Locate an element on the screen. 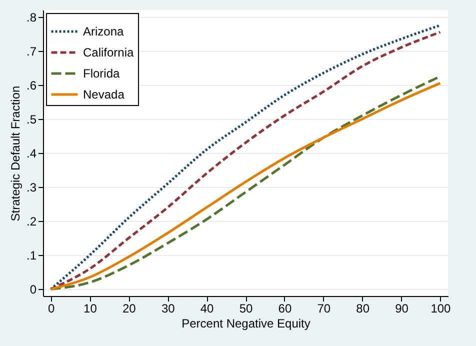  x-tick-label: 30 is located at coordinates (168, 309).